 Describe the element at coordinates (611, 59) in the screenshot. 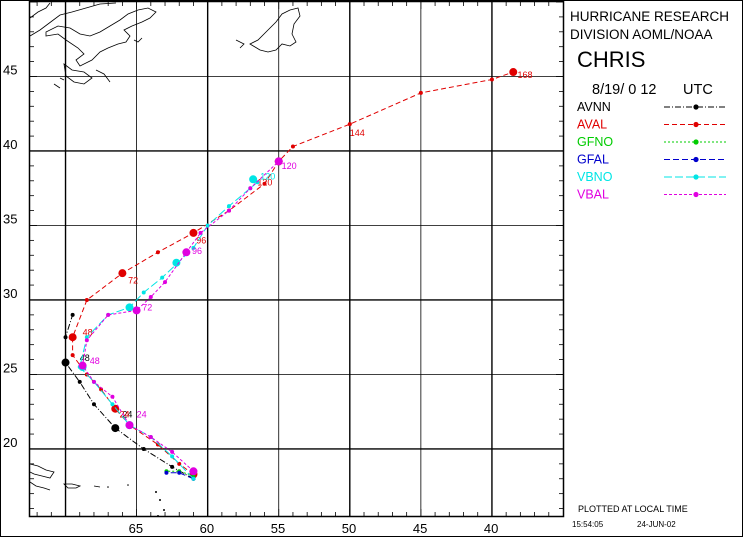

I see `storm-name: CHRIS` at that location.